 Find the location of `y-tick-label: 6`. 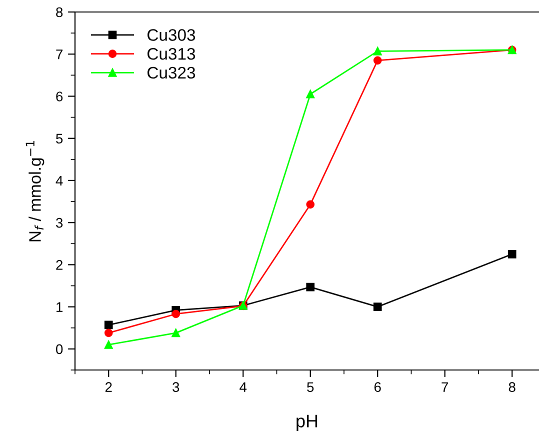

y-tick-label: 6 is located at coordinates (59, 97).